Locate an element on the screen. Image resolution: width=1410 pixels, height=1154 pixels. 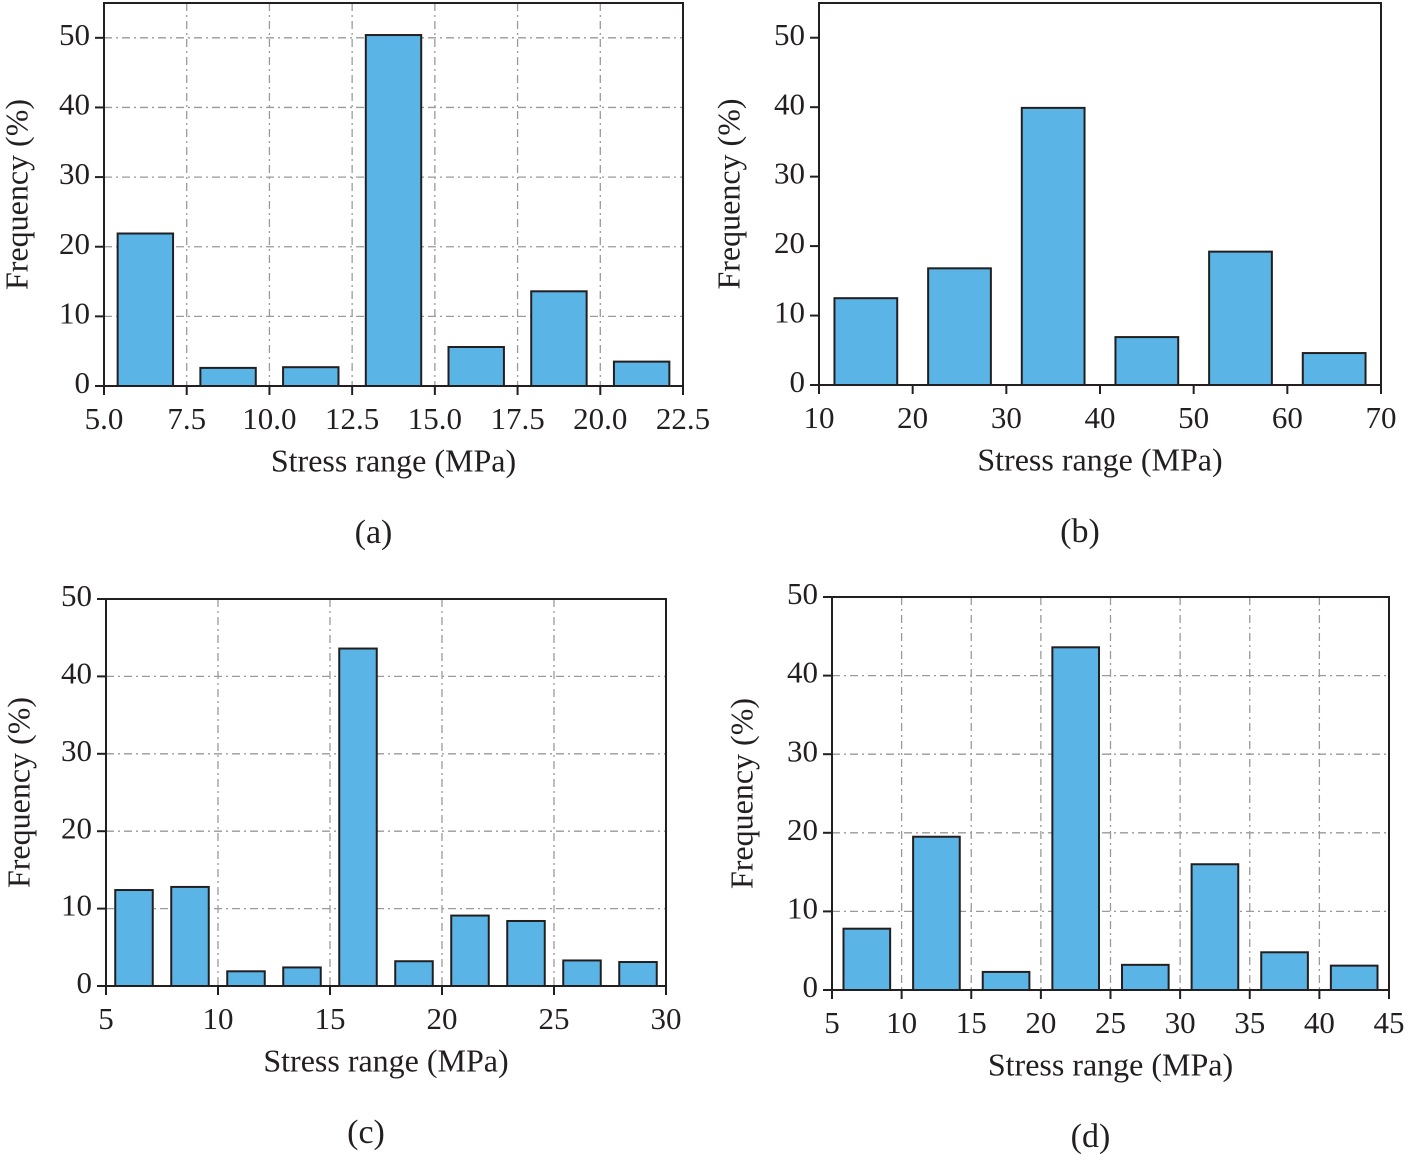
x-tick-label: 5.0 is located at coordinates (104, 418).